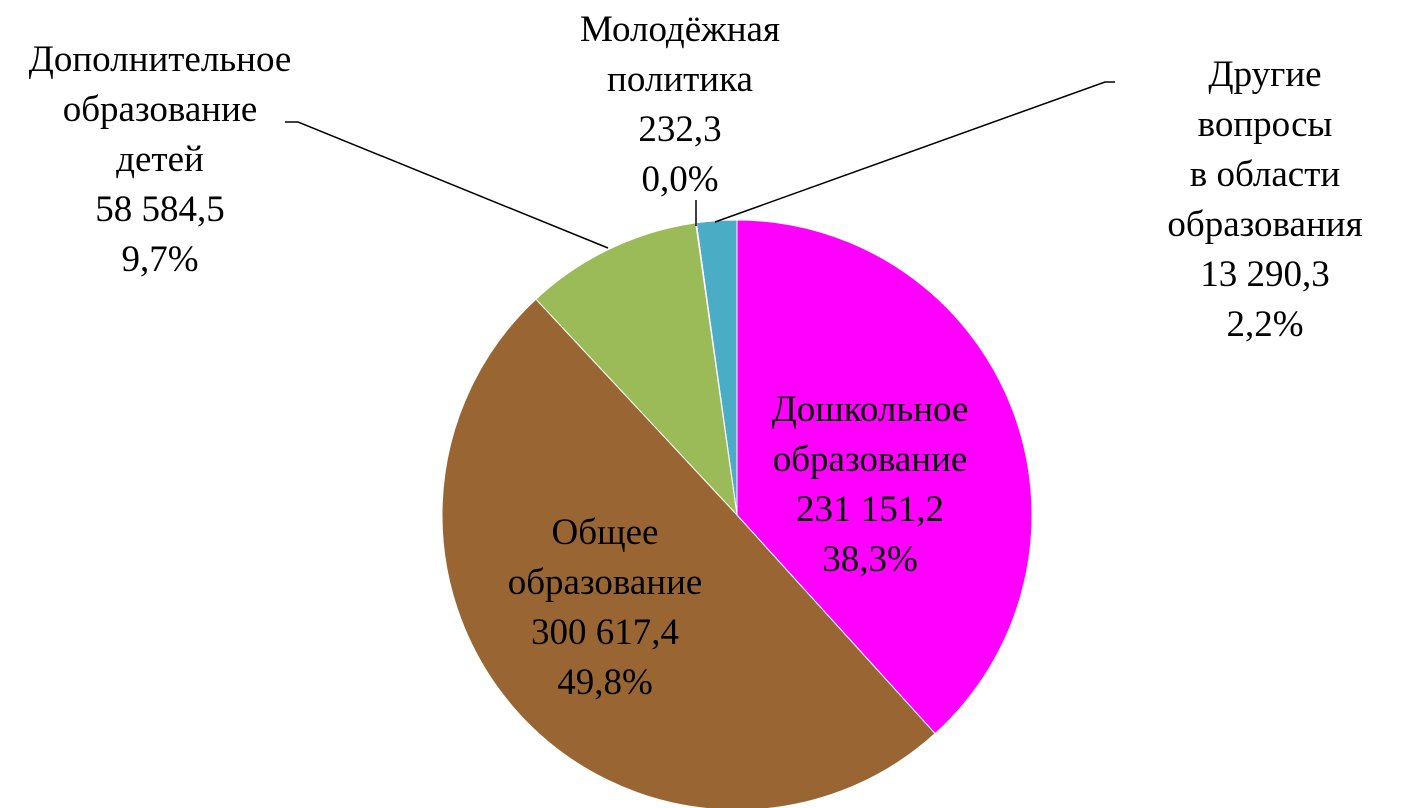 The height and width of the screenshot is (808, 1418). I want to click on percent-label: 0,0%, so click(680, 179).